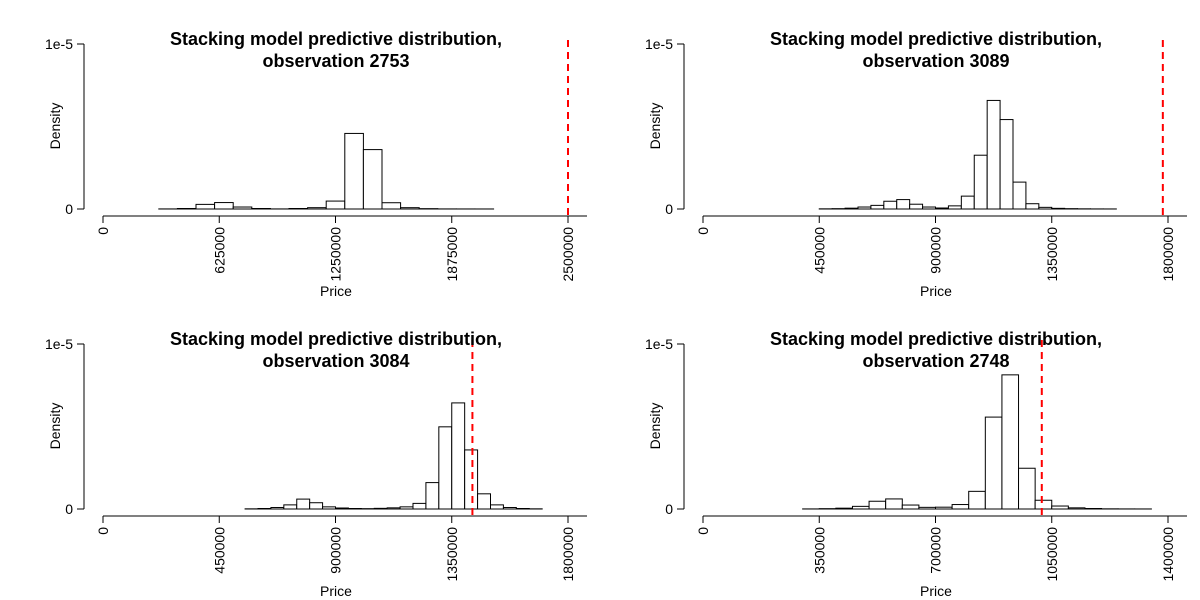 Image resolution: width=1200 pixels, height=600 pixels. Describe the element at coordinates (819, 550) in the screenshot. I see `x-tick-label: 350000` at that location.